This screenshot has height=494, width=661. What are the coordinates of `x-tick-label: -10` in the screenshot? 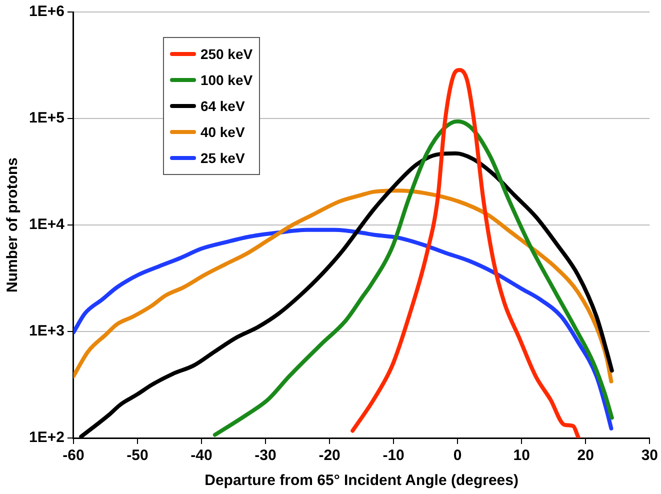 It's located at (393, 455).